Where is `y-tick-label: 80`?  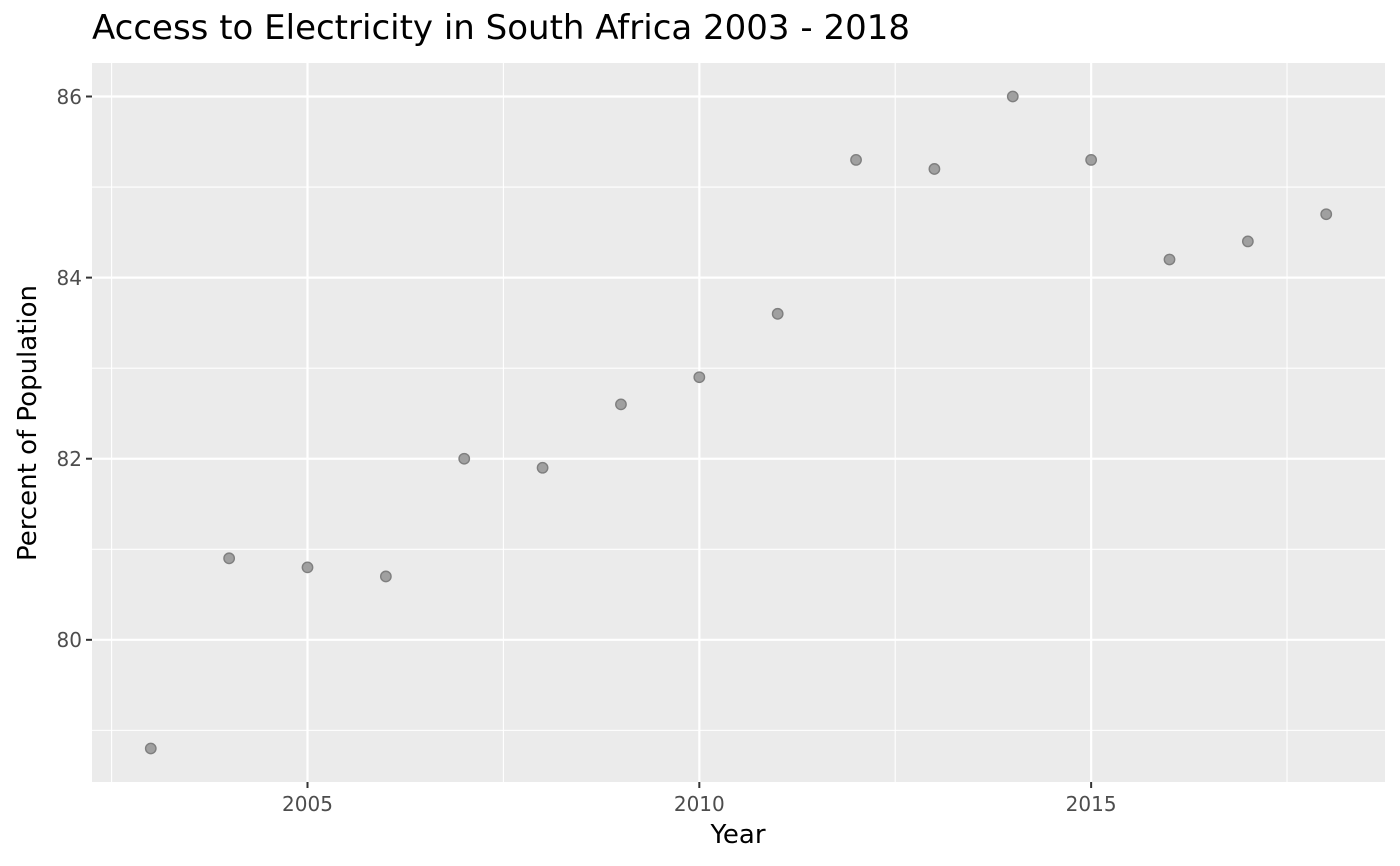
y-tick-label: 80 is located at coordinates (69, 639).